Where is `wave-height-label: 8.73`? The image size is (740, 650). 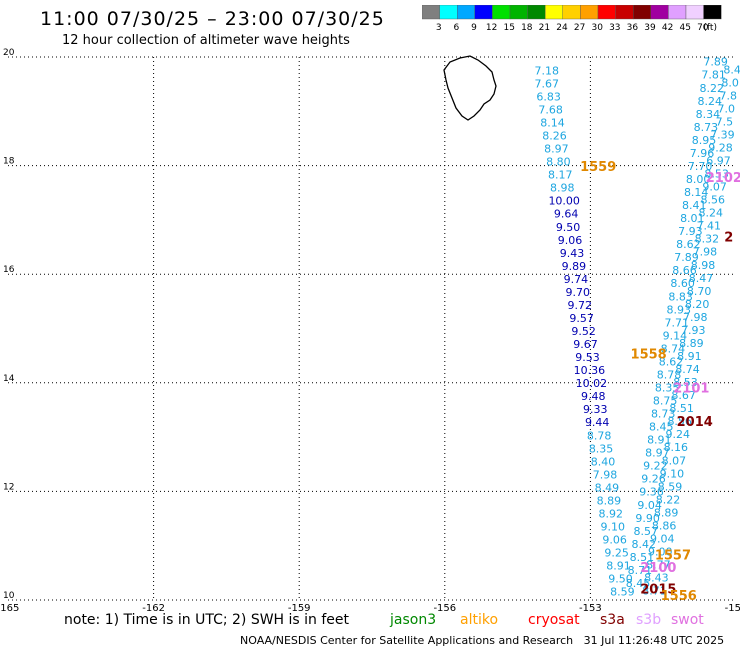
wave-height-label: 8.73 is located at coordinates (663, 414).